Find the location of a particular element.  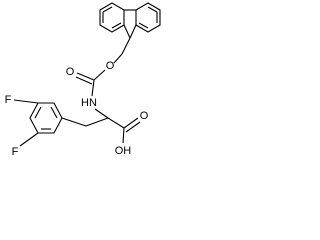

ring is located at coordinates (46, 118).